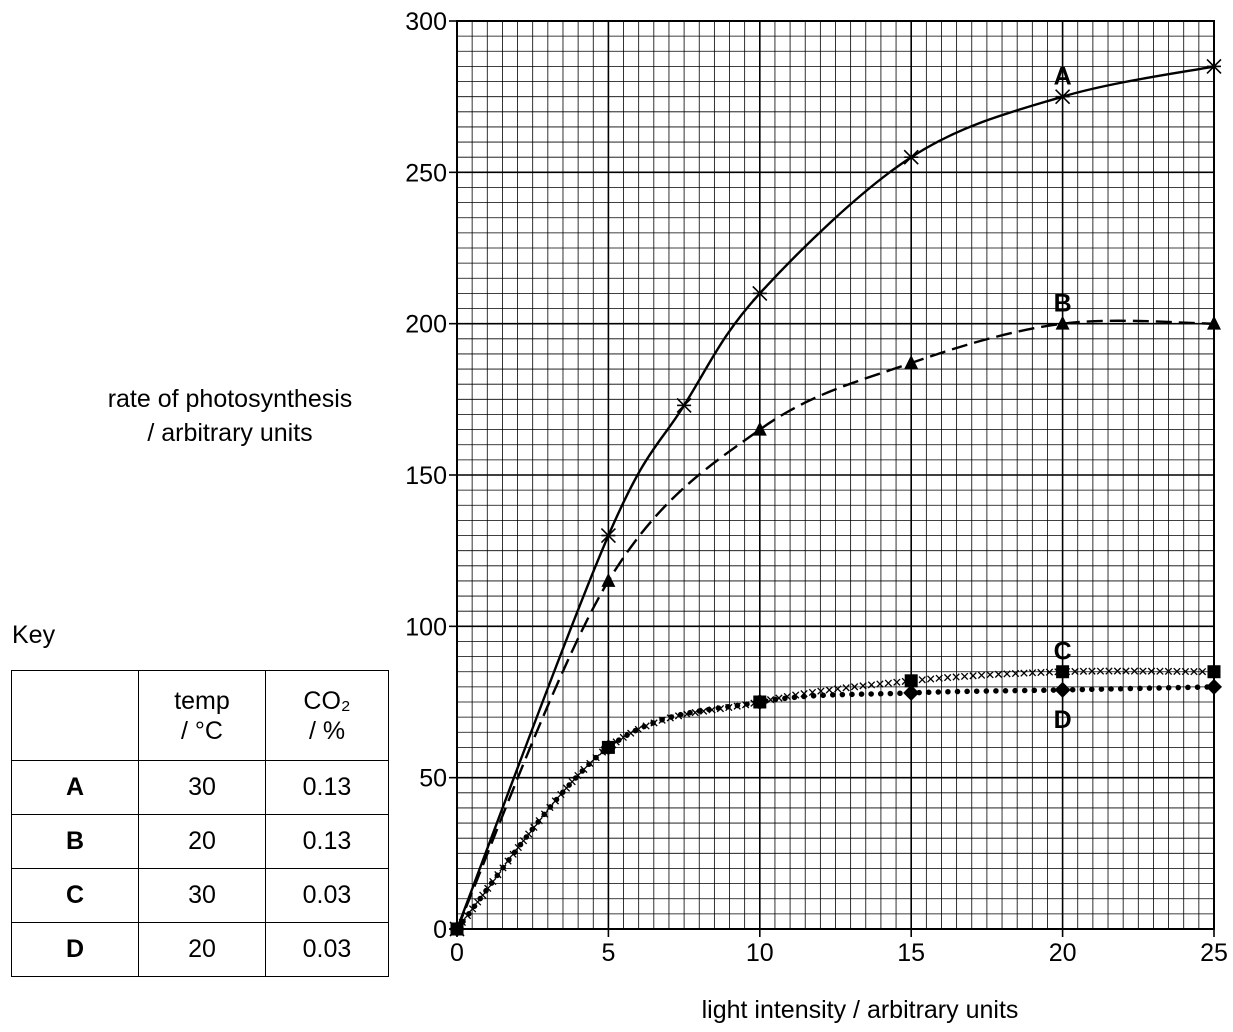 Image resolution: width=1233 pixels, height=1032 pixels. I want to click on y-tick-label: 150, so click(426, 476).